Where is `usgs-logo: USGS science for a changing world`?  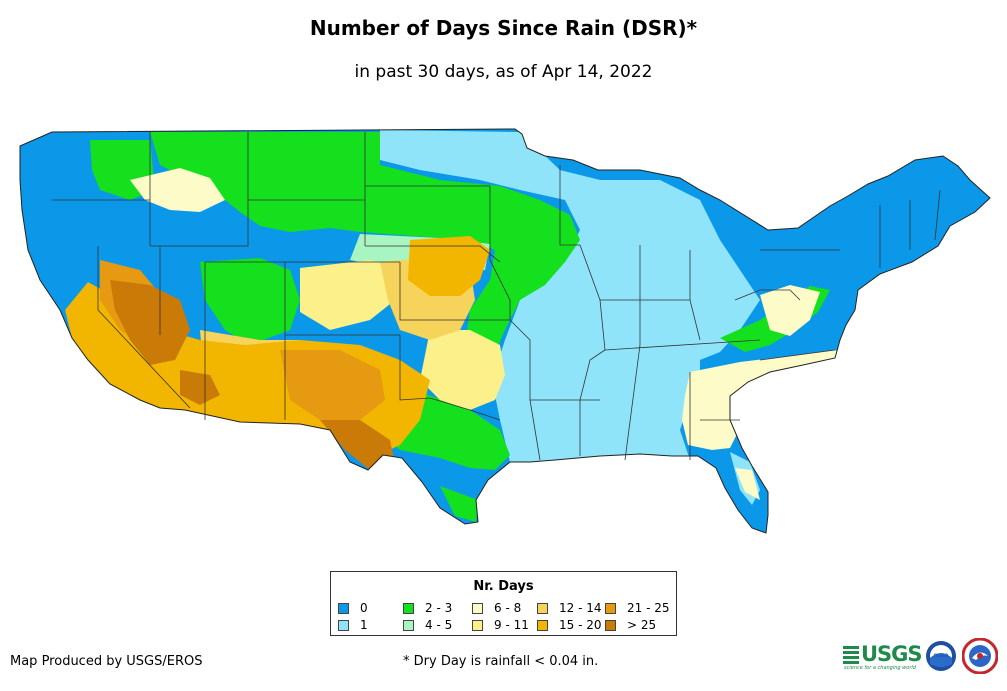
usgs-logo: USGS science for a changing world is located at coordinates (883, 656).